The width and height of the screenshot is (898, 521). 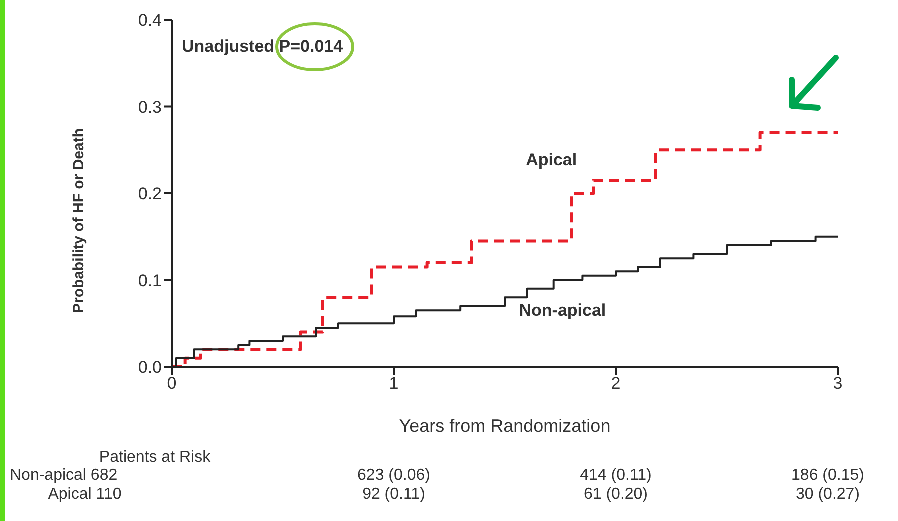 What do you see at coordinates (828, 495) in the screenshot?
I see `text: 30 (0.27)` at bounding box center [828, 495].